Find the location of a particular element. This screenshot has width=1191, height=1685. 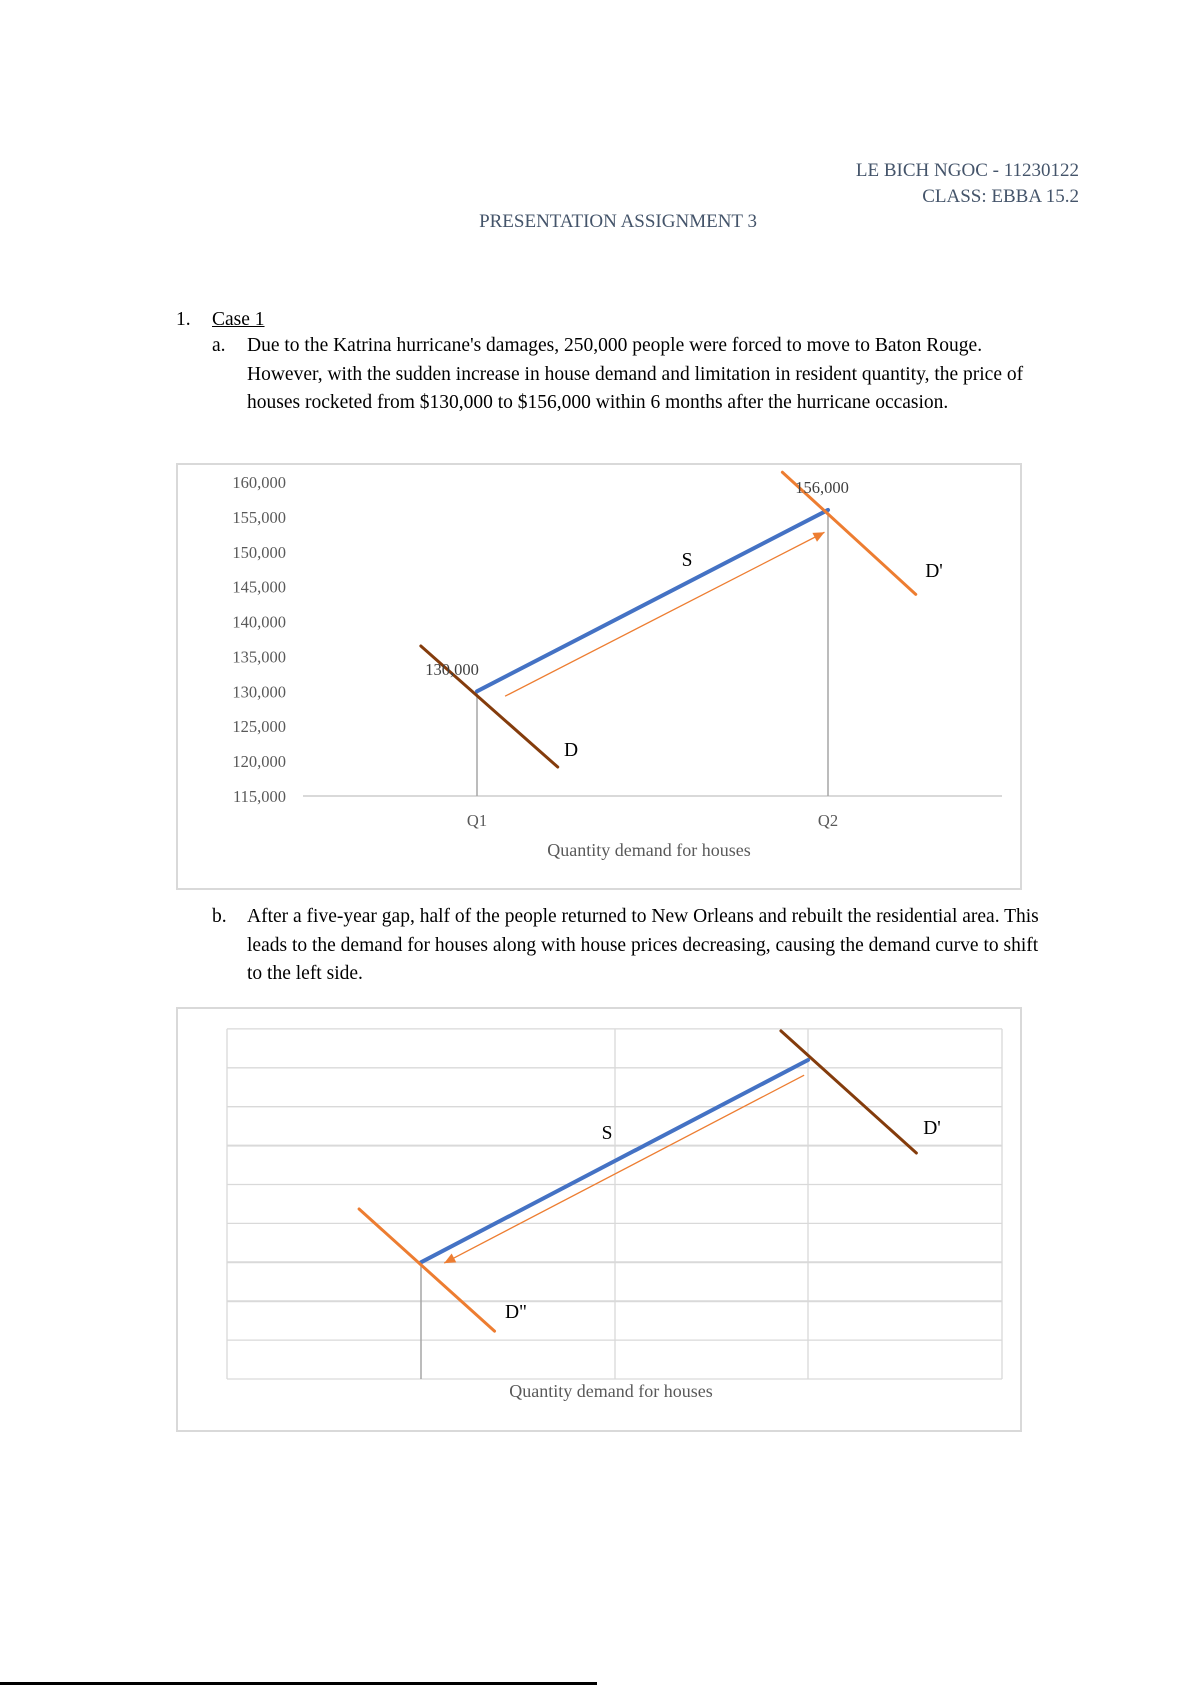

x-tick-label: Q2 is located at coordinates (828, 820).